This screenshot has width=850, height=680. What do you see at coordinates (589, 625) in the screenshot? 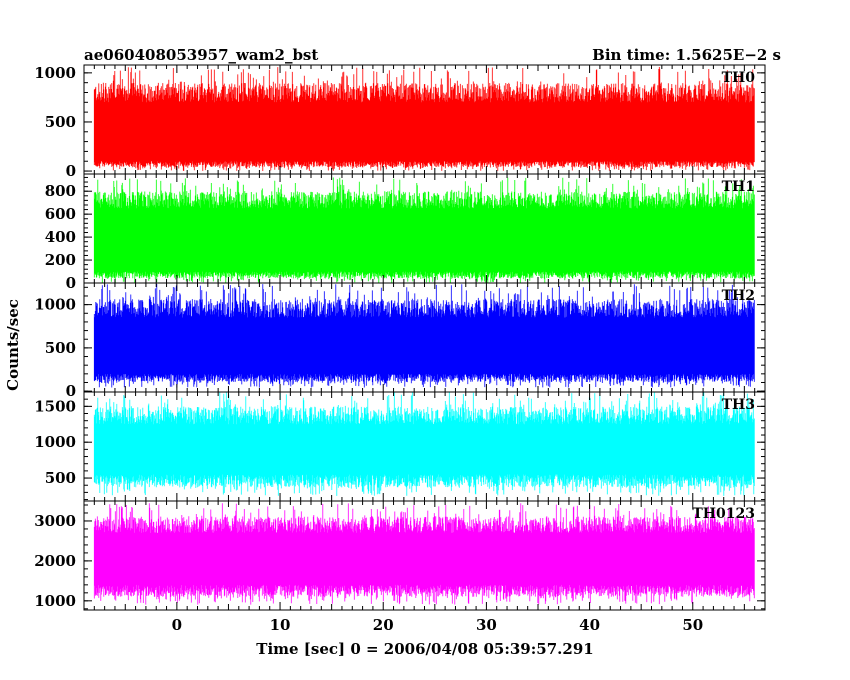
I see `x-tick-label: 40` at bounding box center [589, 625].